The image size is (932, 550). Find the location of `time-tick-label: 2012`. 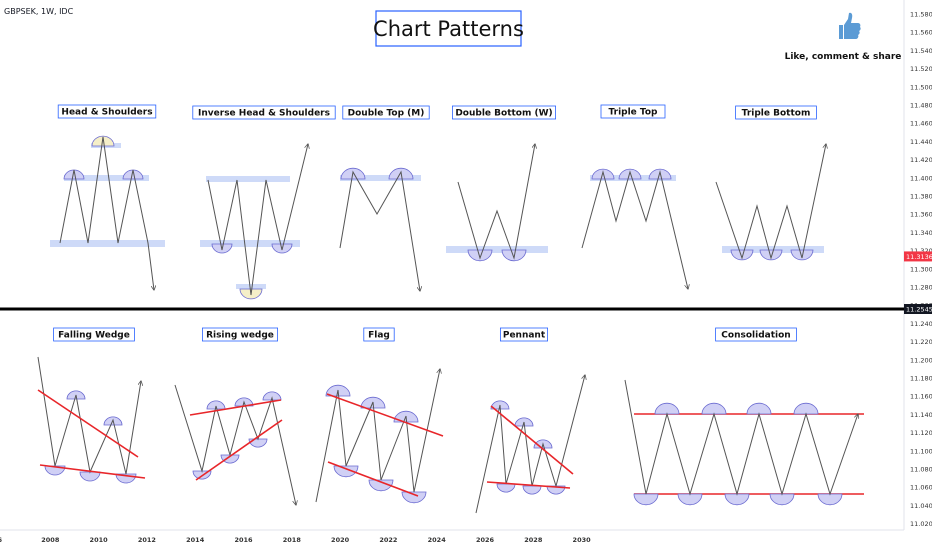

time-tick-label: 2012 is located at coordinates (147, 540).